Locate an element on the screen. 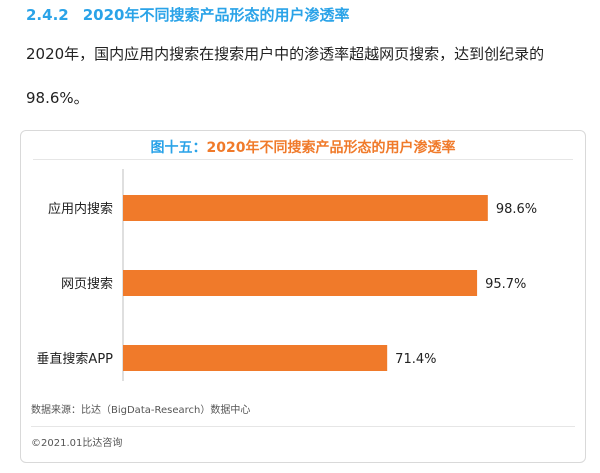 This screenshot has height=473, width=600. value-label: 71.4% is located at coordinates (415, 359).